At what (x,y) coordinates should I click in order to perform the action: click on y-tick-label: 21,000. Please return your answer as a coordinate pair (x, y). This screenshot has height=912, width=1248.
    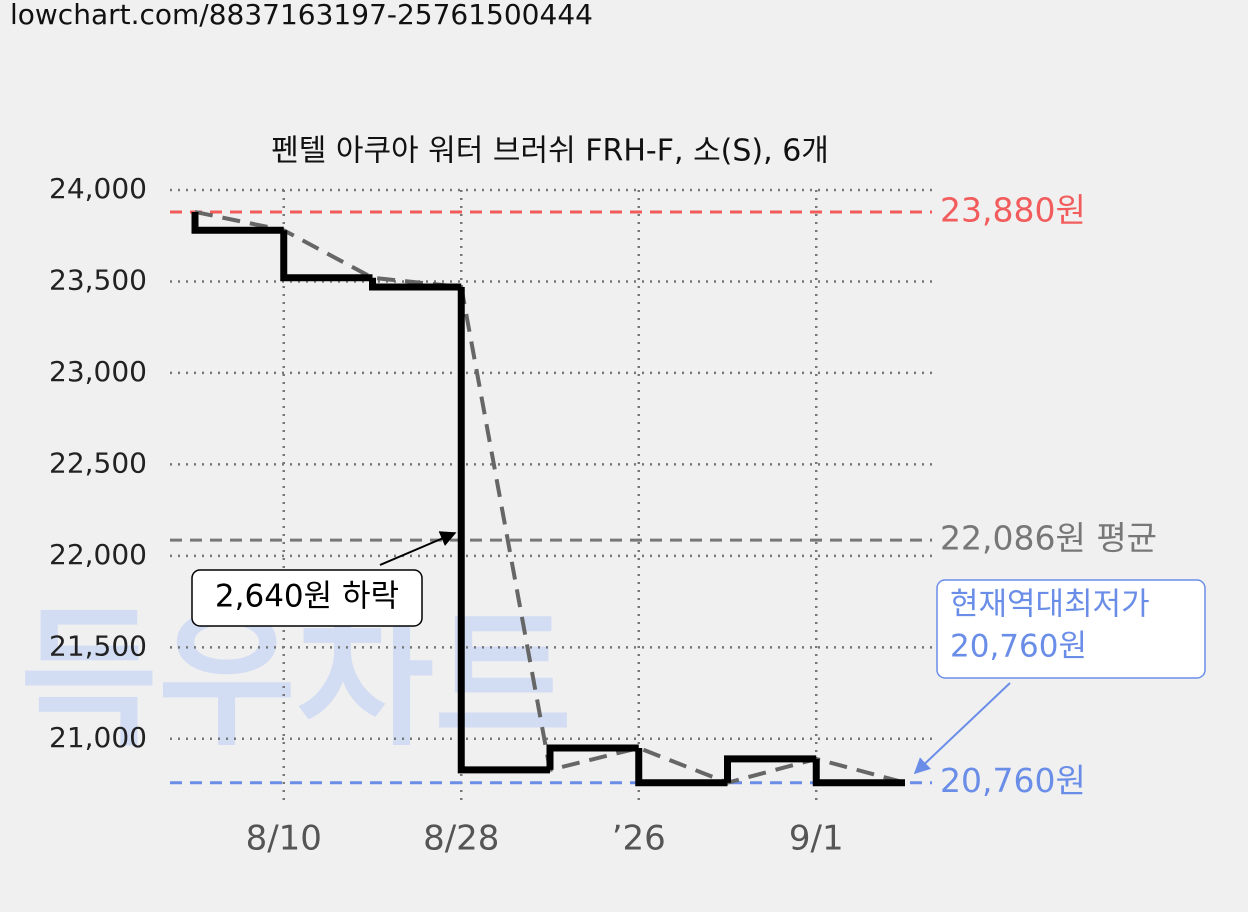
    Looking at the image, I should click on (98, 737).